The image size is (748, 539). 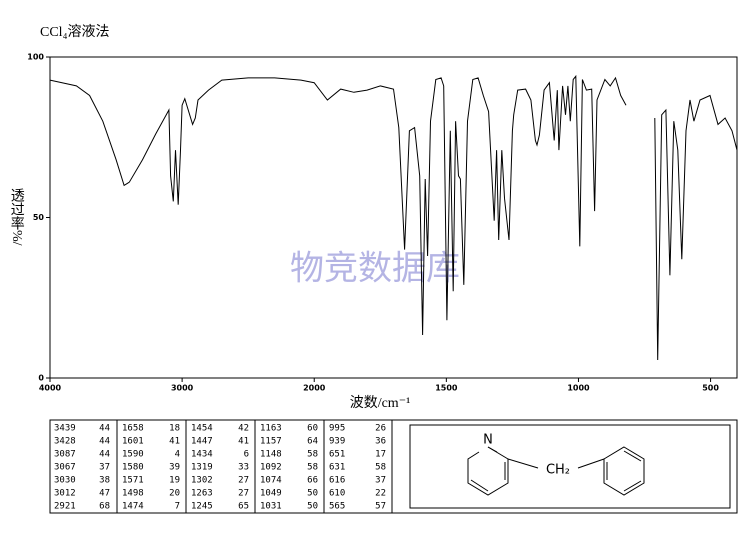 I want to click on peak-wavenumber: 3030, so click(x=65, y=481).